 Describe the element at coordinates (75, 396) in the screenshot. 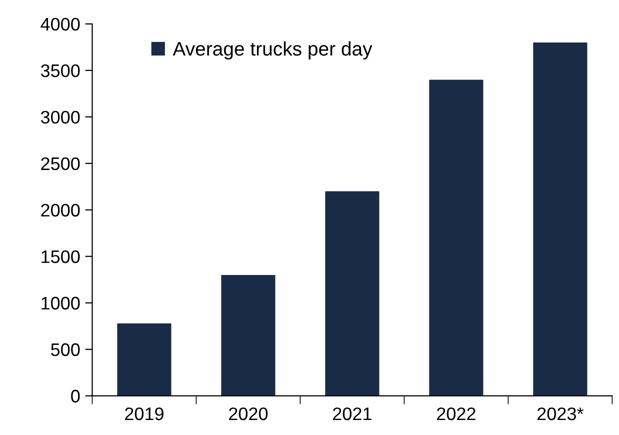

I see `y-tick-label: 0` at that location.